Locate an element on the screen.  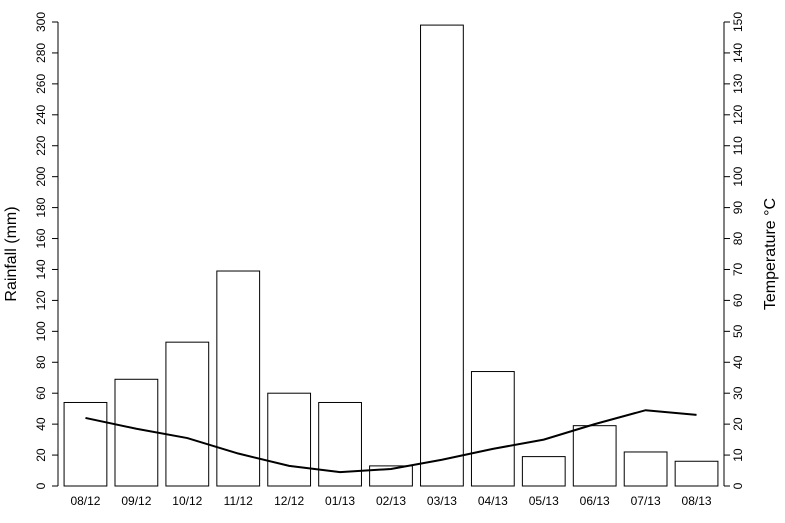
x-tick-label: 11/12 is located at coordinates (238, 501).